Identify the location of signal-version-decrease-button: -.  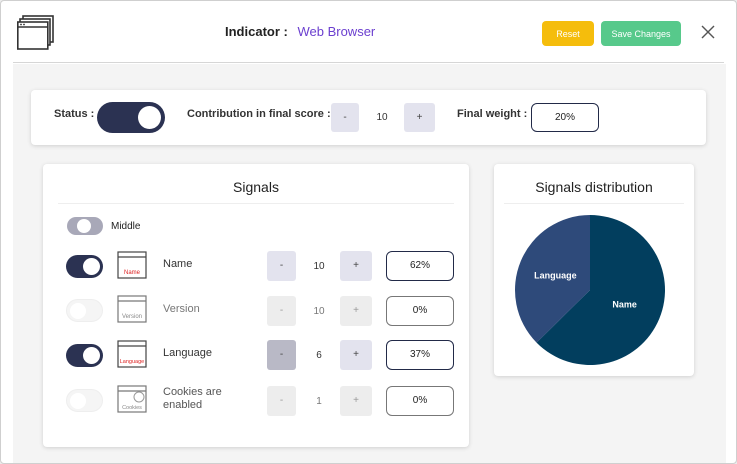
(281, 311).